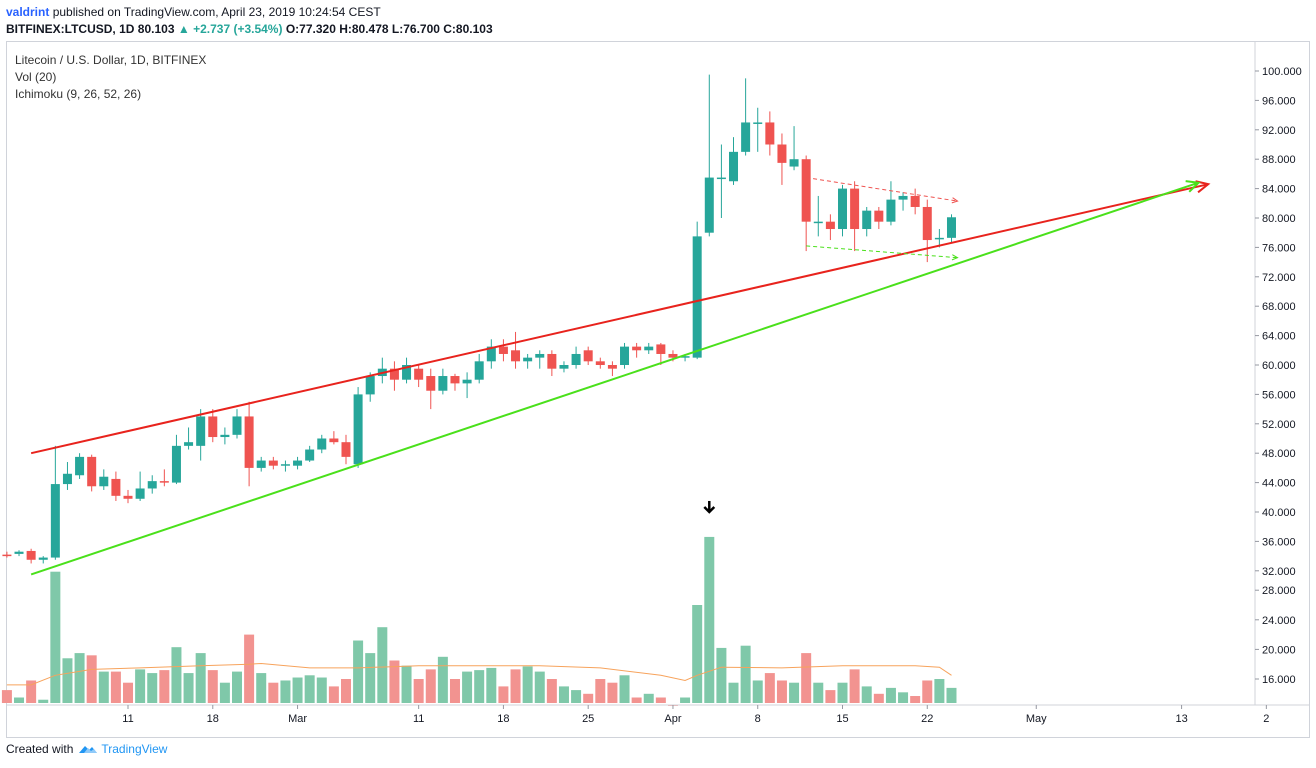 Image resolution: width=1316 pixels, height=768 pixels. Describe the element at coordinates (1193, 186) in the screenshot. I see `lower-trendline-arrowhead` at that location.